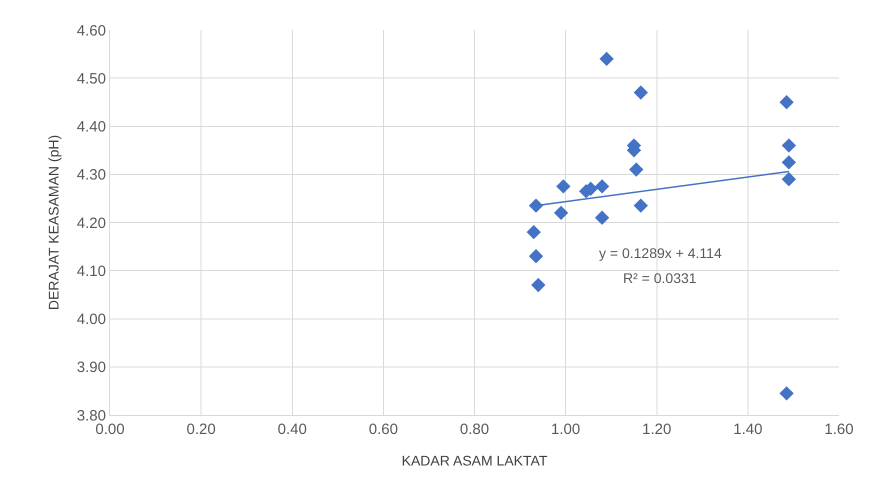 Image resolution: width=874 pixels, height=495 pixels. What do you see at coordinates (91, 127) in the screenshot?
I see `y-tick-label: 4.40` at bounding box center [91, 127].